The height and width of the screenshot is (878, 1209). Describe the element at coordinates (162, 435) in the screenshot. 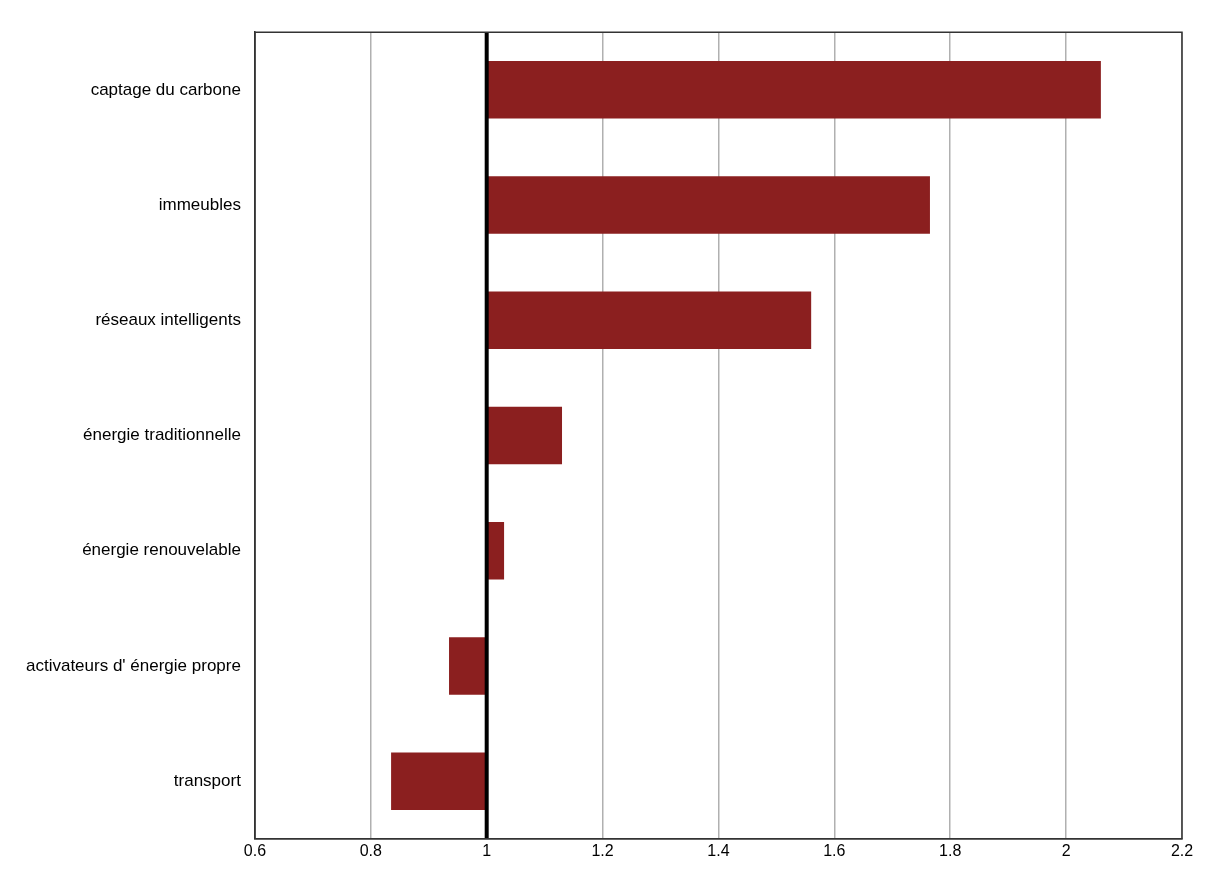

I see `y-tick-label: énergie traditionnelle` at that location.